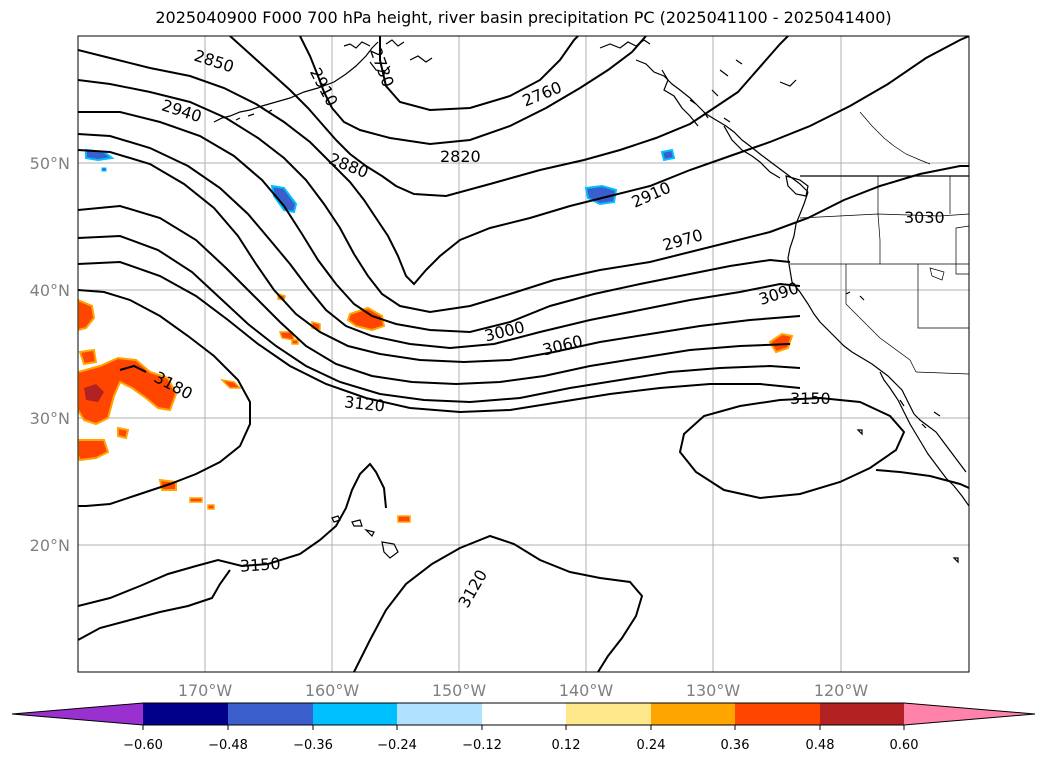 The image size is (1047, 765). Describe the element at coordinates (205, 690) in the screenshot. I see `lon-tick-label: 170°W` at that location.